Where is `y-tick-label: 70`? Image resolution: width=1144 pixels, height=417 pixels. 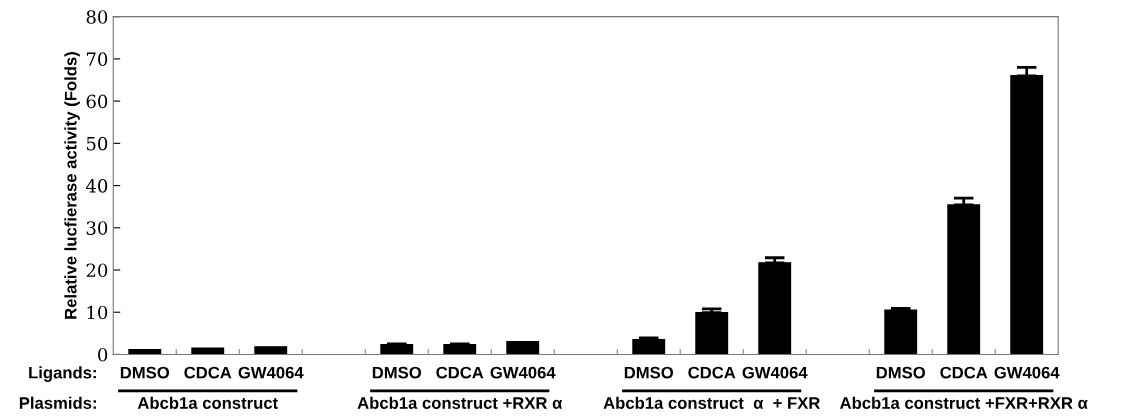 y-tick-label: 70 is located at coordinates (97, 59).